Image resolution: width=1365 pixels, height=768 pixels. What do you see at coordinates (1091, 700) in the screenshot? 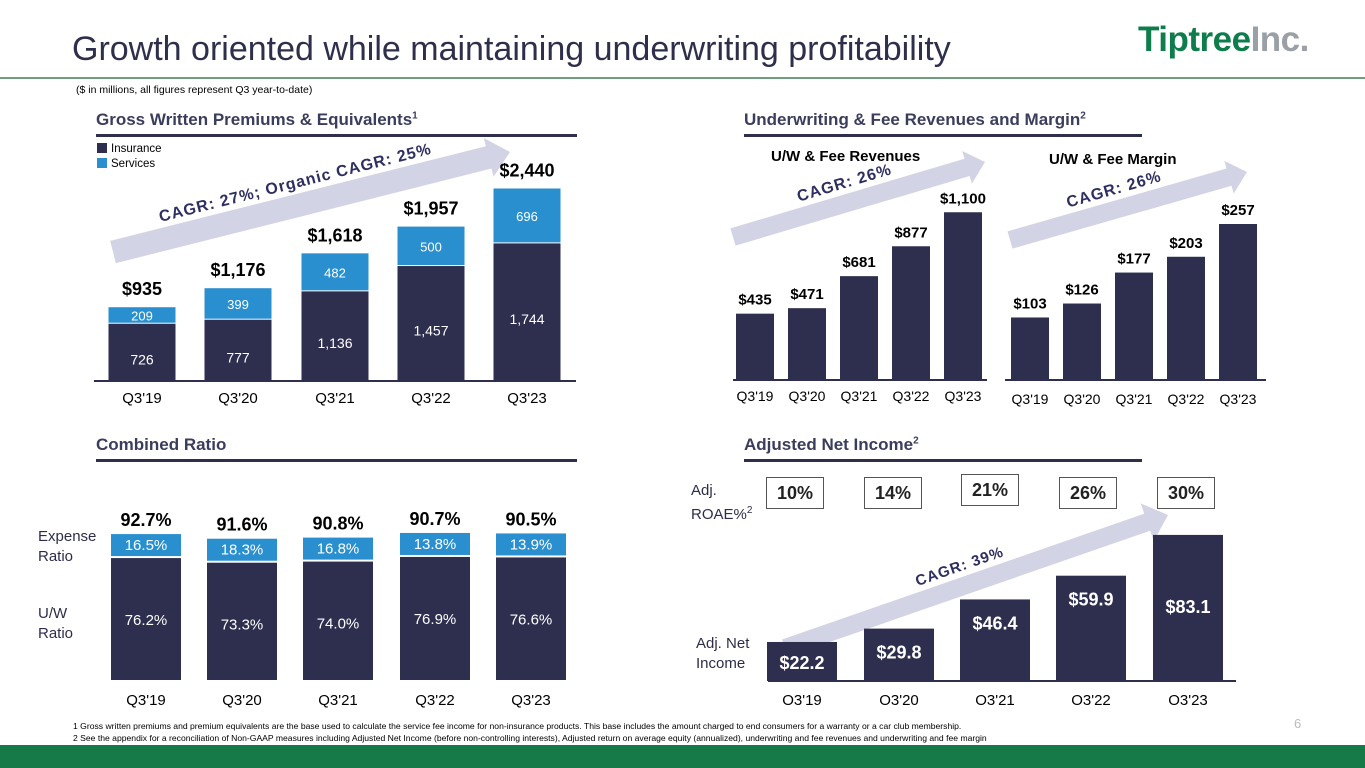
I see `ni-x-tick: O3'22` at bounding box center [1091, 700].